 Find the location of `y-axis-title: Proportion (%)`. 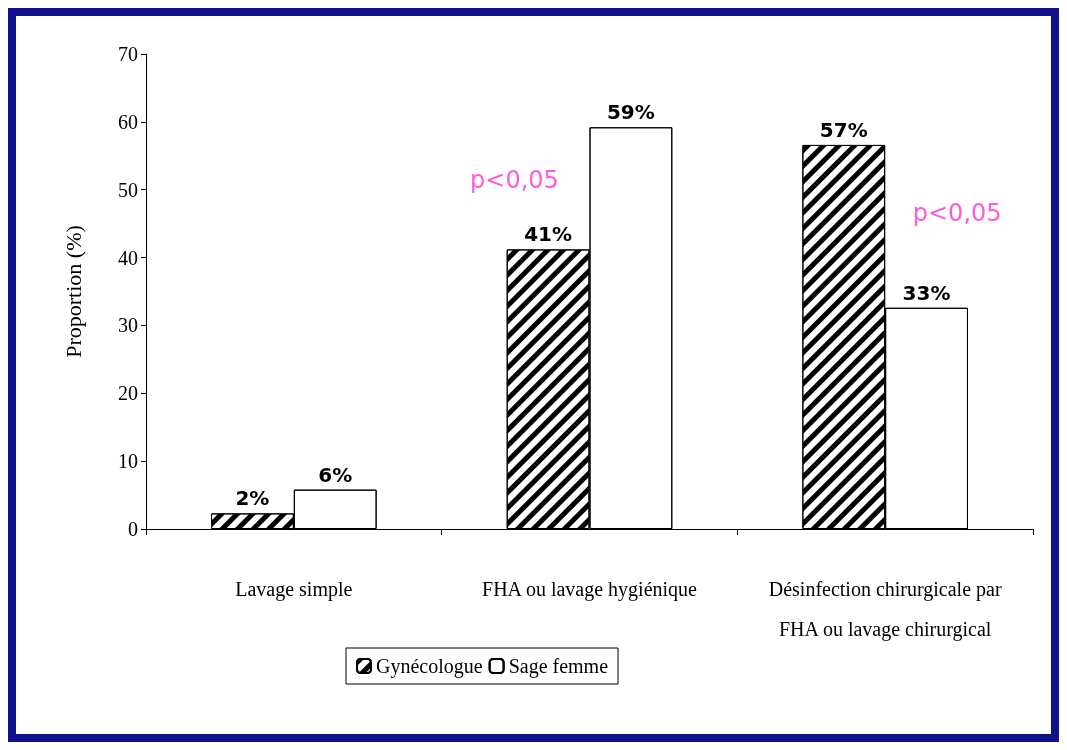

y-axis-title: Proportion (%) is located at coordinates (73, 291).